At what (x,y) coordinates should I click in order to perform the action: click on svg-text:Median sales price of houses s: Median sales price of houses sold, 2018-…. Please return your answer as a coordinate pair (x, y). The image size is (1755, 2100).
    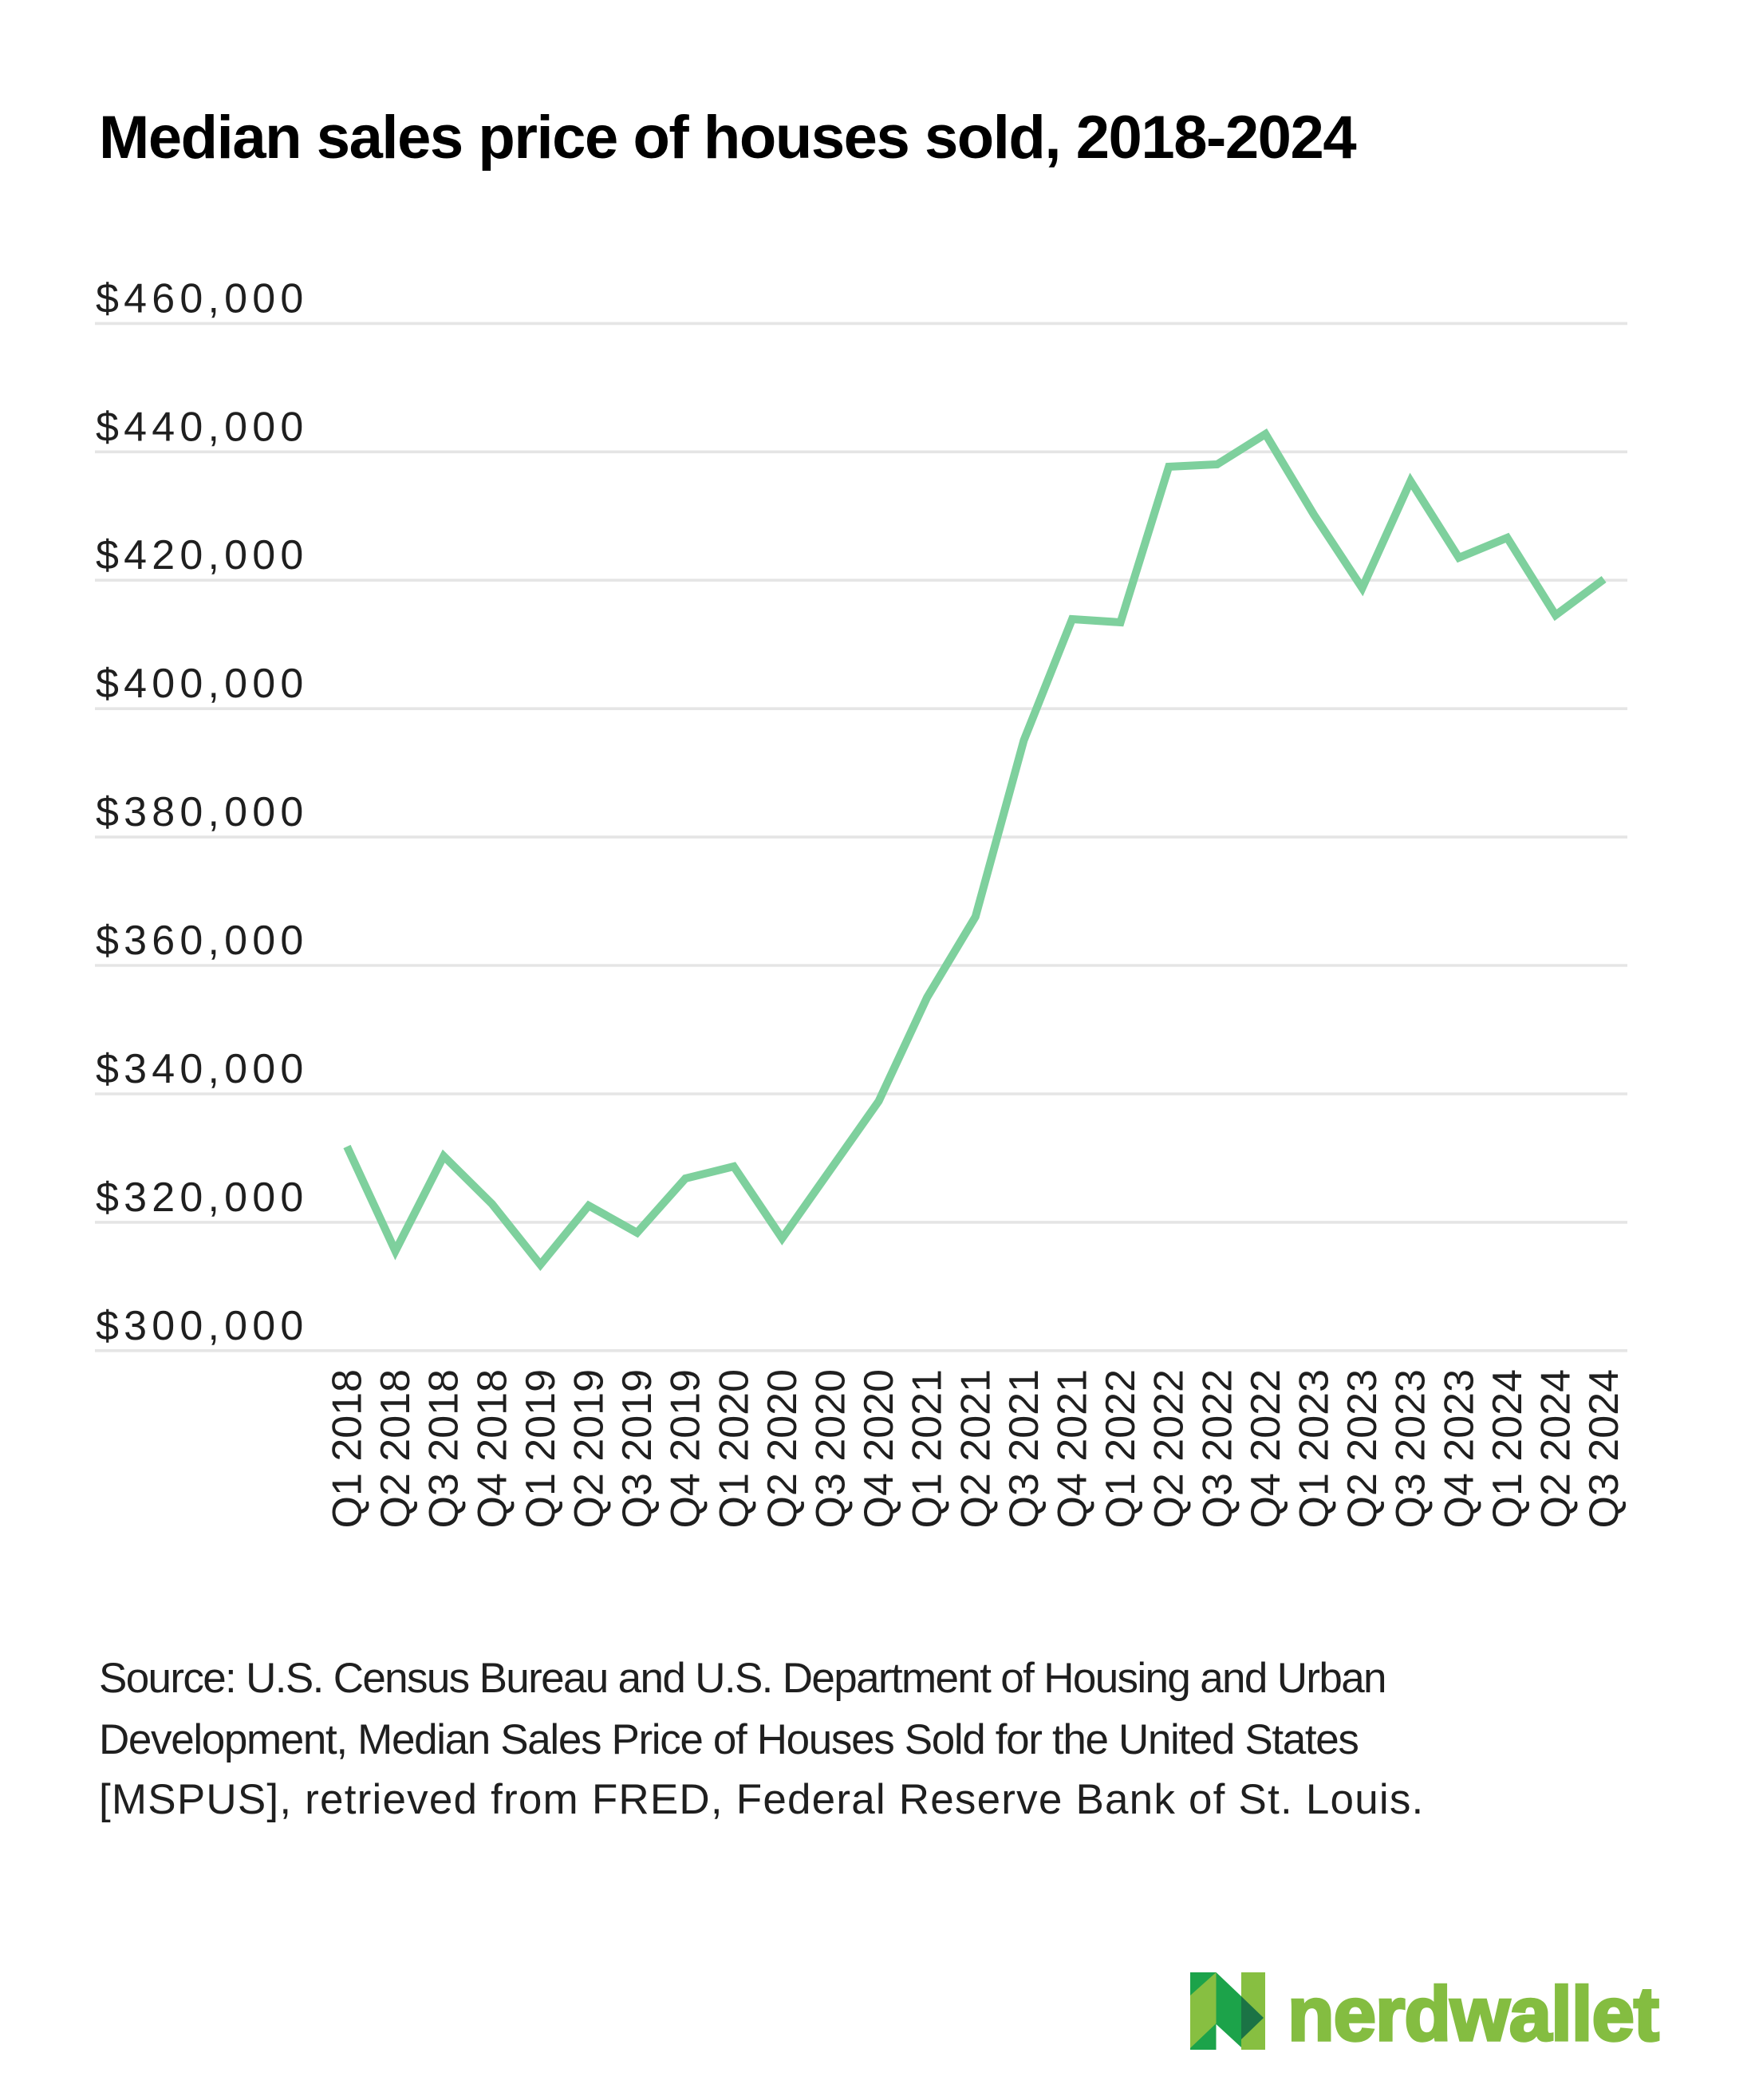
    Looking at the image, I should click on (727, 138).